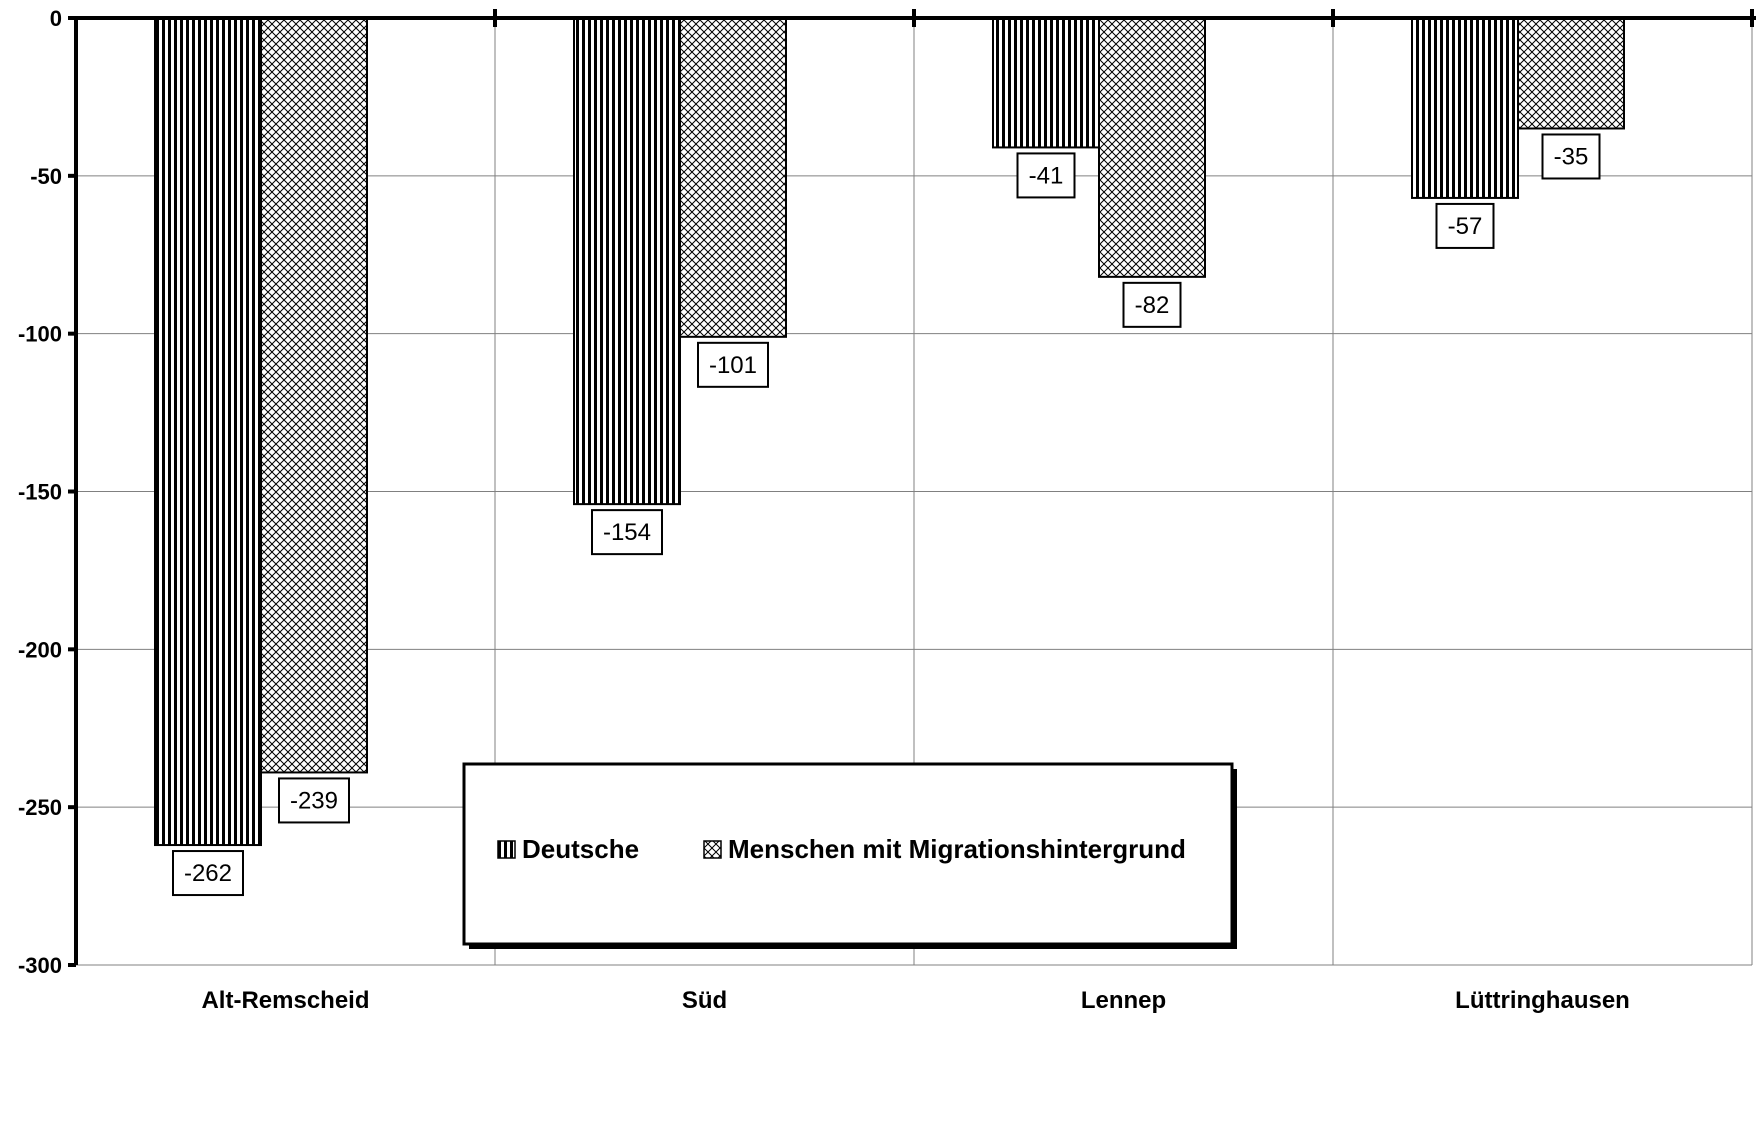 The height and width of the screenshot is (1145, 1757). Describe the element at coordinates (40, 492) in the screenshot. I see `y-tick-label: -150` at that location.